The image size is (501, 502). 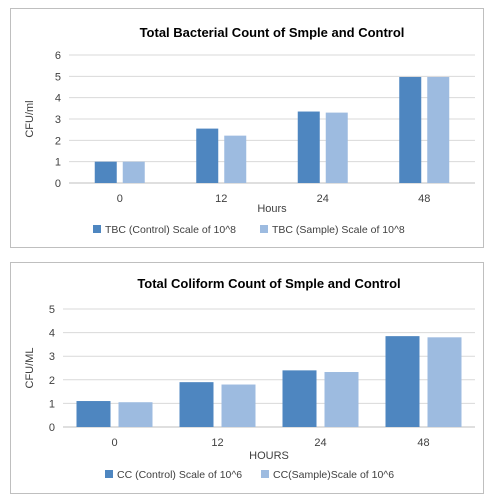 What do you see at coordinates (52, 310) in the screenshot?
I see `cc-y-tick-label: 5` at bounding box center [52, 310].